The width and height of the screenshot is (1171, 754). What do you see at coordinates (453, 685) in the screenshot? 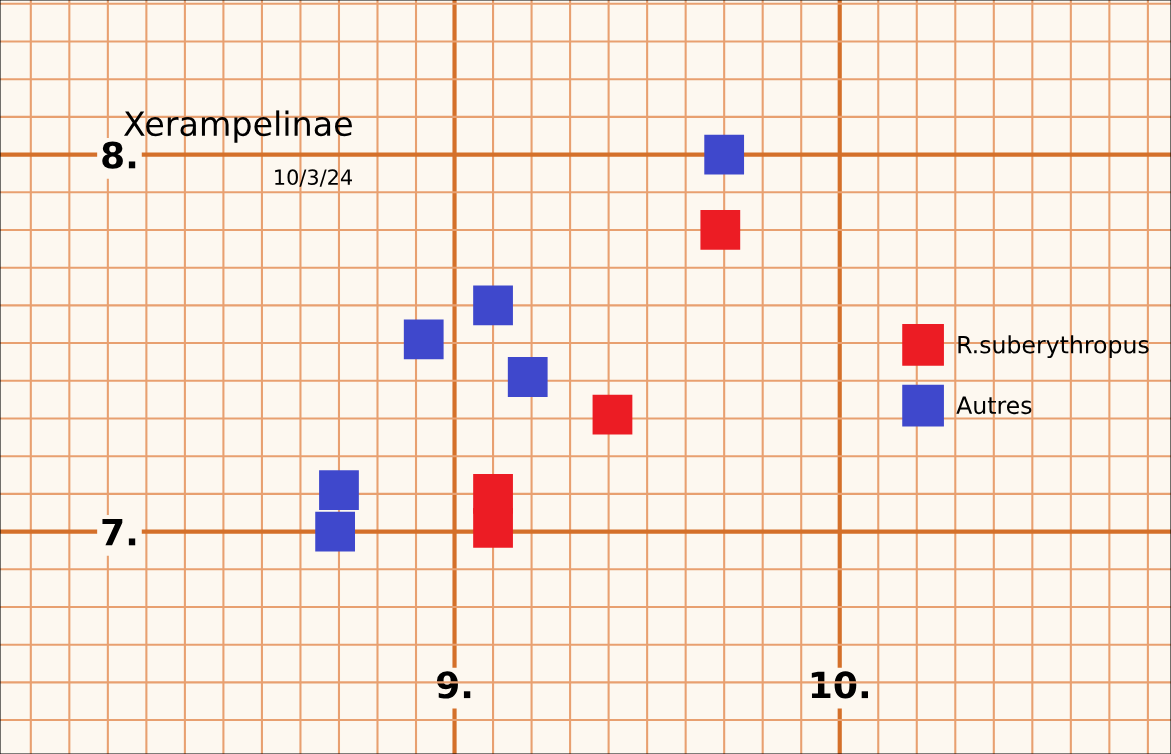
I see `x-tick-label: 9.` at bounding box center [453, 685].